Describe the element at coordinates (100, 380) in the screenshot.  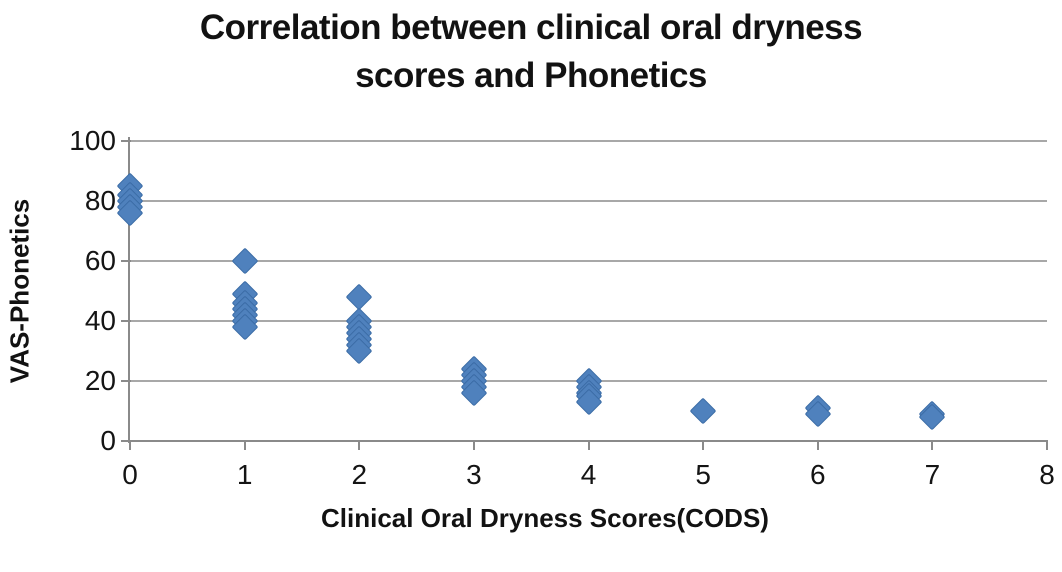
I see `y-tick-label: 20` at that location.